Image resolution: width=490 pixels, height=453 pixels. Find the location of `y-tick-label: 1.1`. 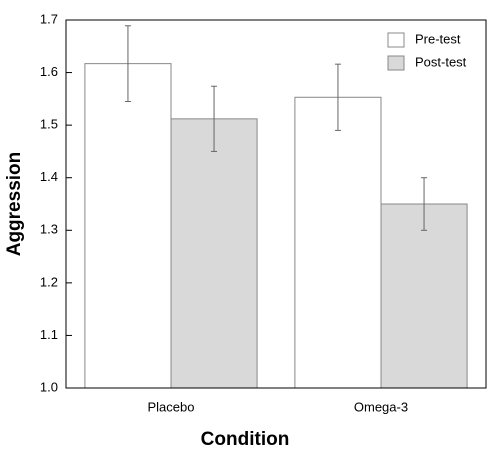

y-tick-label: 1.1 is located at coordinates (49, 334).